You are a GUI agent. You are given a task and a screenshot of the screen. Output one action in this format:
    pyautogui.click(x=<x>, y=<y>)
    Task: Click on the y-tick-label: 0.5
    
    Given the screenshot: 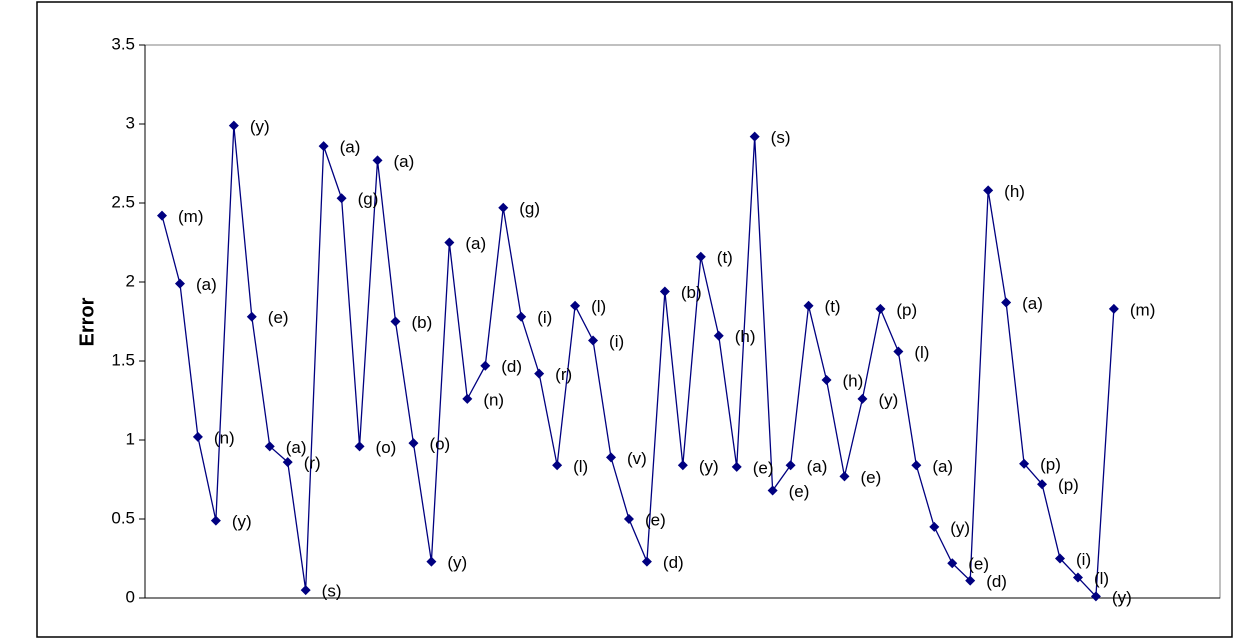 What is the action you would take?
    pyautogui.click(x=123, y=517)
    